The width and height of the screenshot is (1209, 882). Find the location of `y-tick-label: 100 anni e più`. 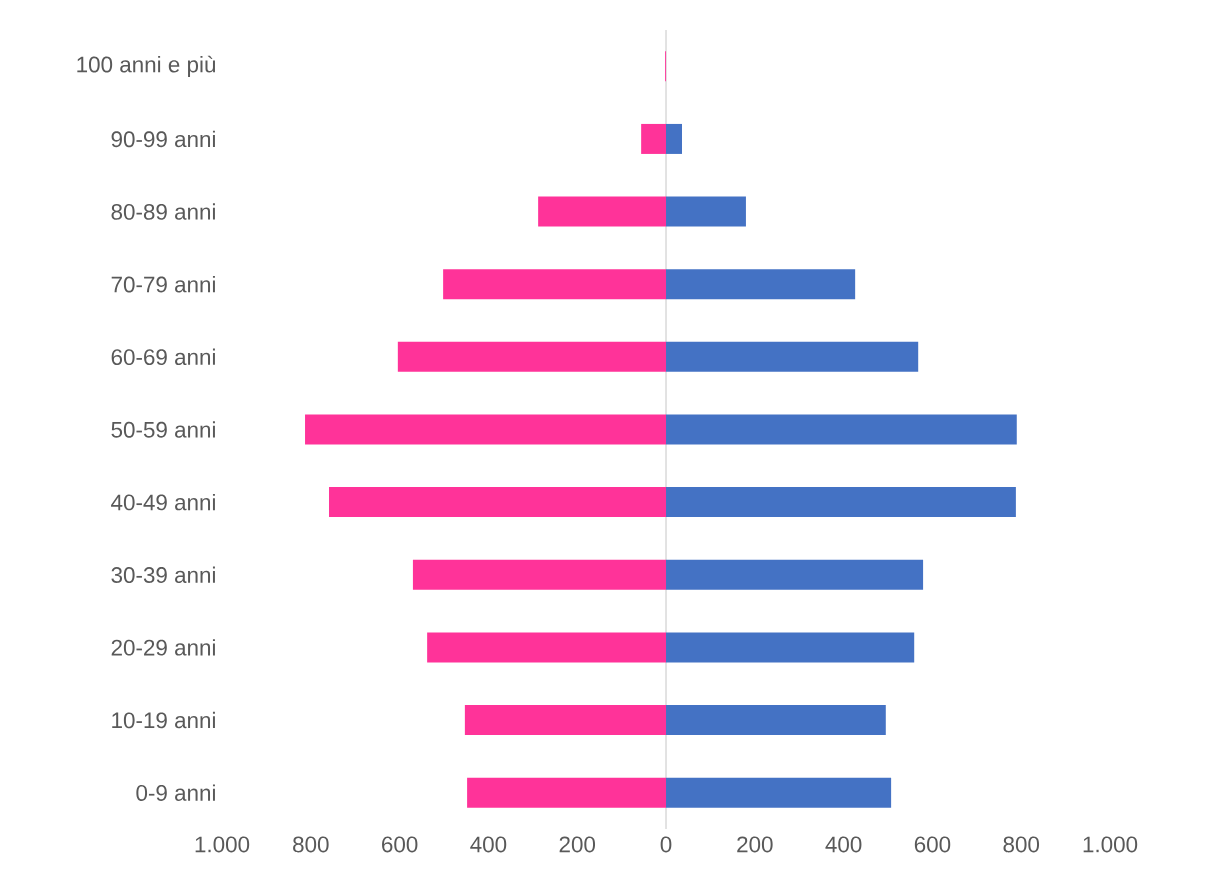

y-tick-label: 100 anni e più is located at coordinates (146, 66).